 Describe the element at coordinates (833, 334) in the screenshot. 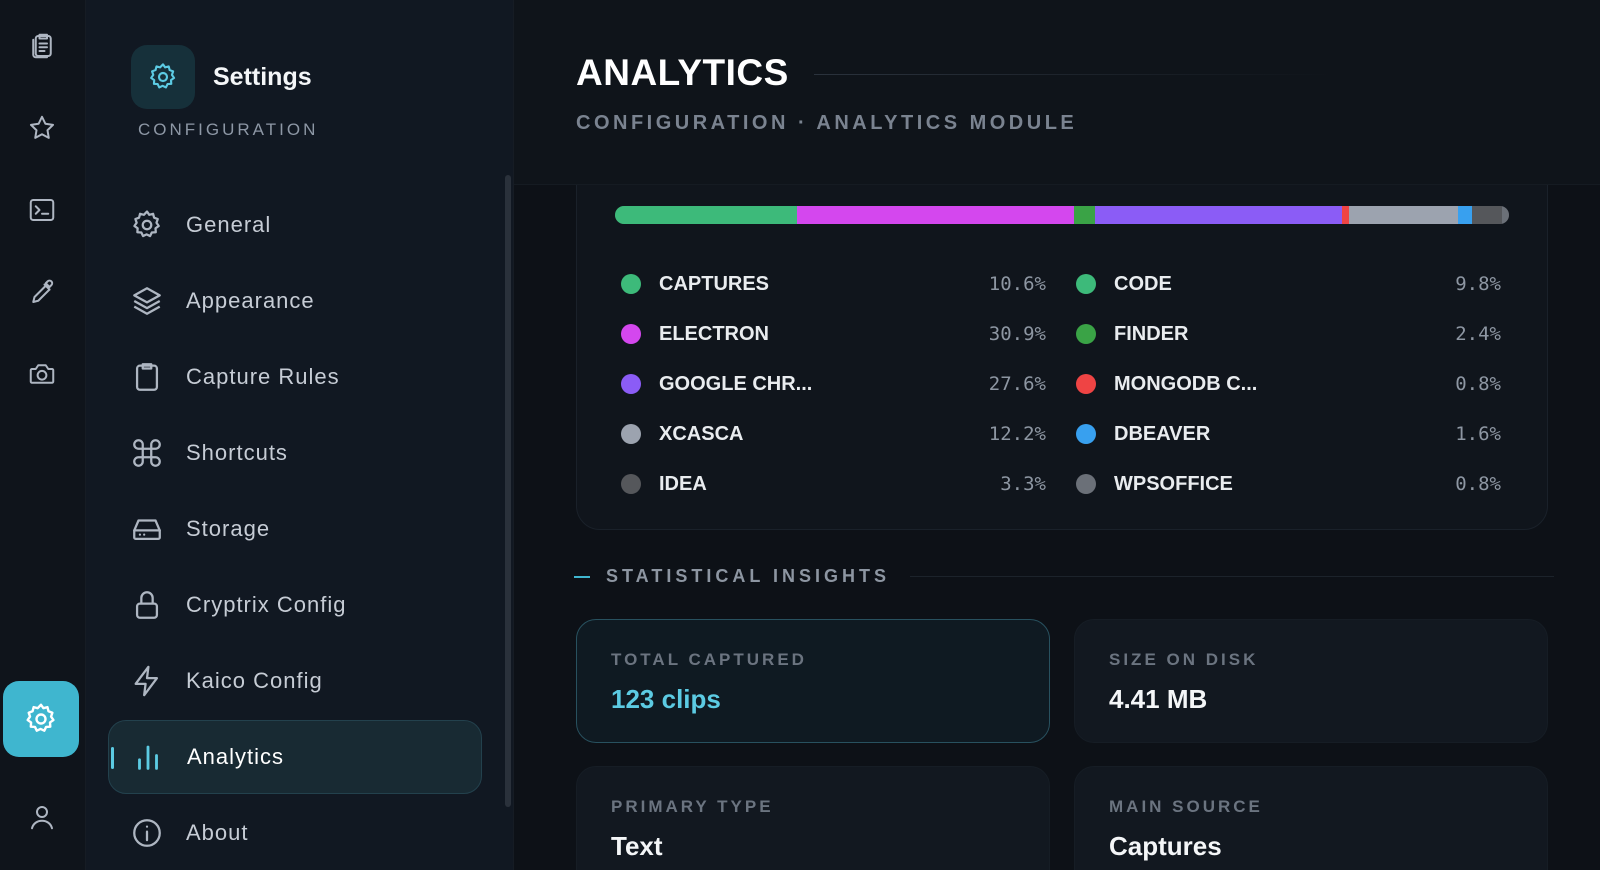

I see `legend-item: ELECTRON 30.9%` at that location.